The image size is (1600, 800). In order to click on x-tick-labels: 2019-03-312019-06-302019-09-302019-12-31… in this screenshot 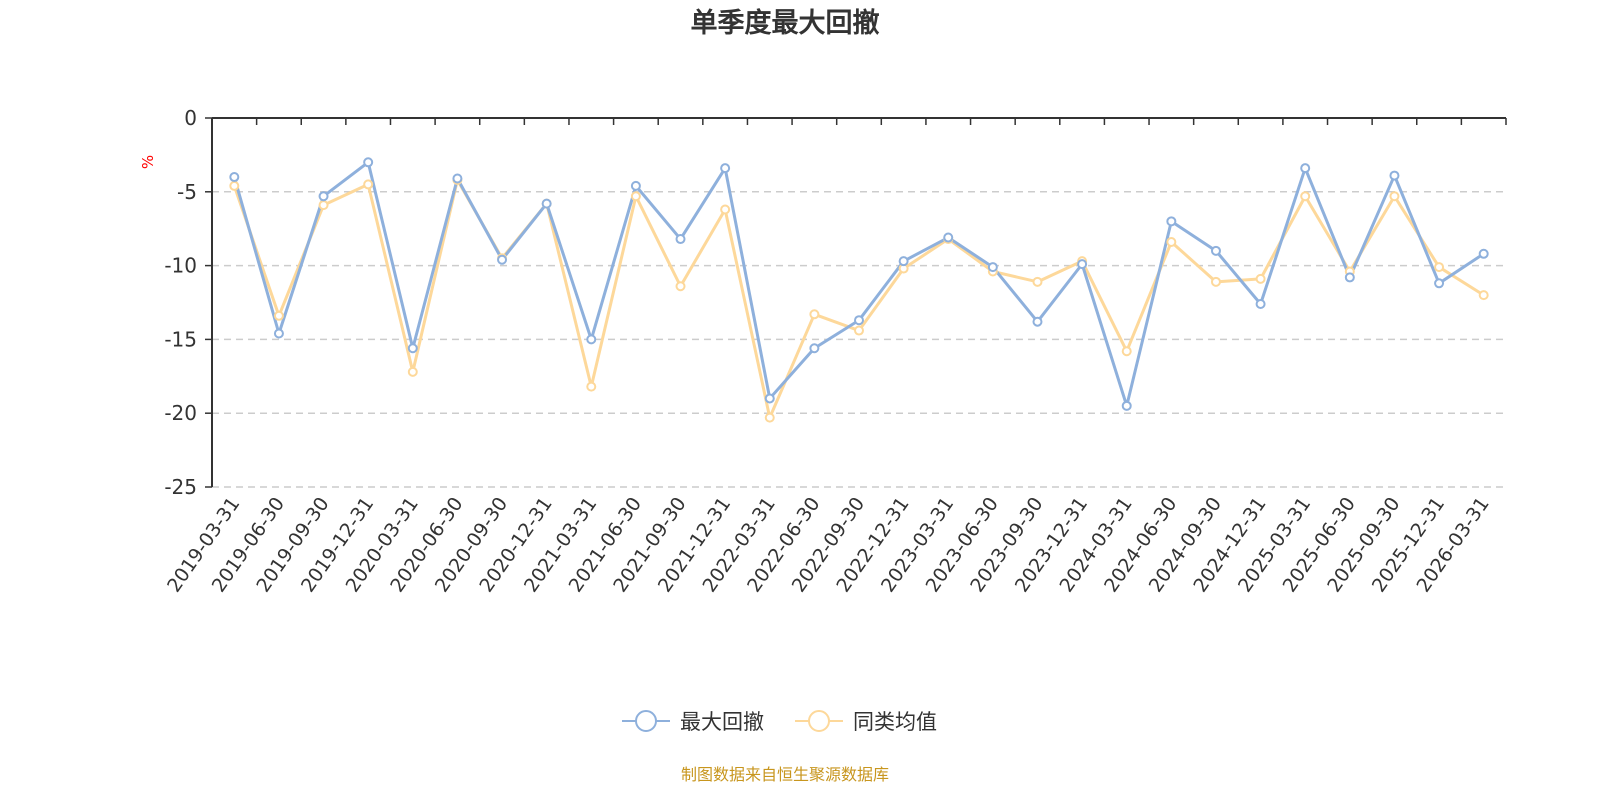, I will do `click(828, 544)`.